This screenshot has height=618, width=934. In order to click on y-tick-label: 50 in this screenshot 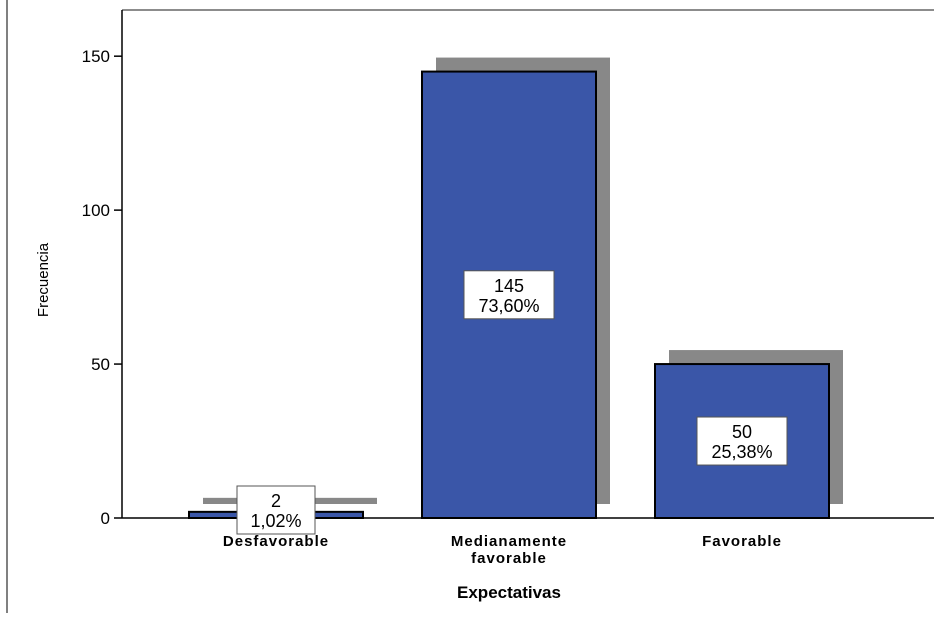, I will do `click(100, 364)`.